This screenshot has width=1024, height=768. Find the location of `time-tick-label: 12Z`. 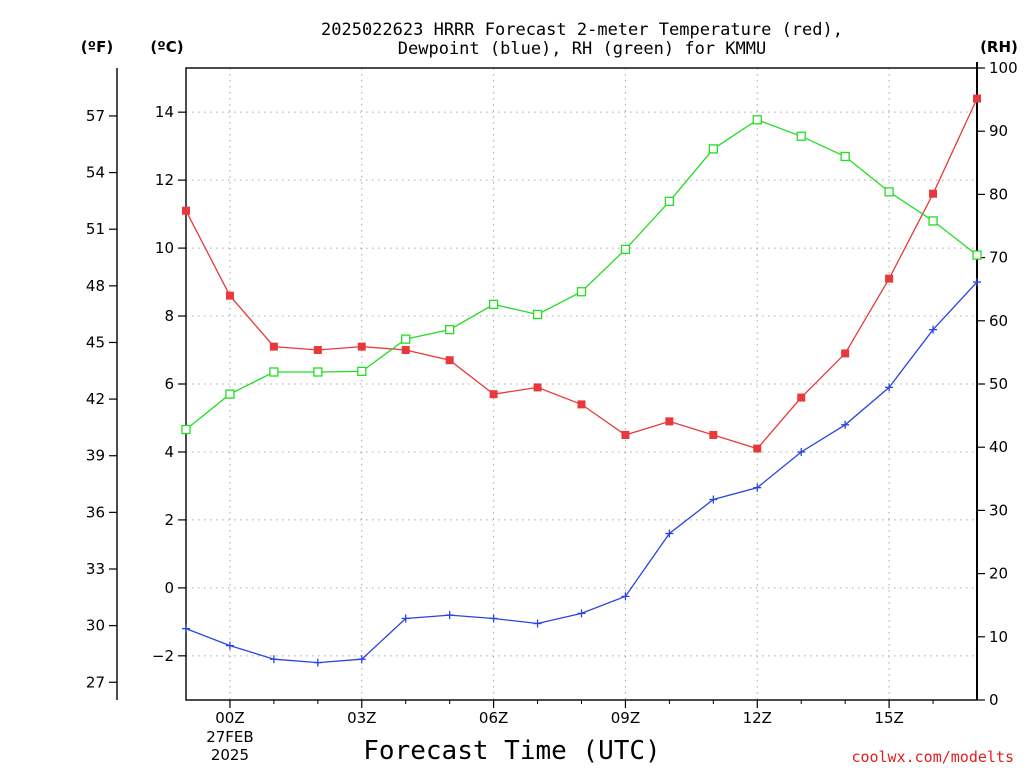

time-tick-label: 12Z is located at coordinates (757, 718).